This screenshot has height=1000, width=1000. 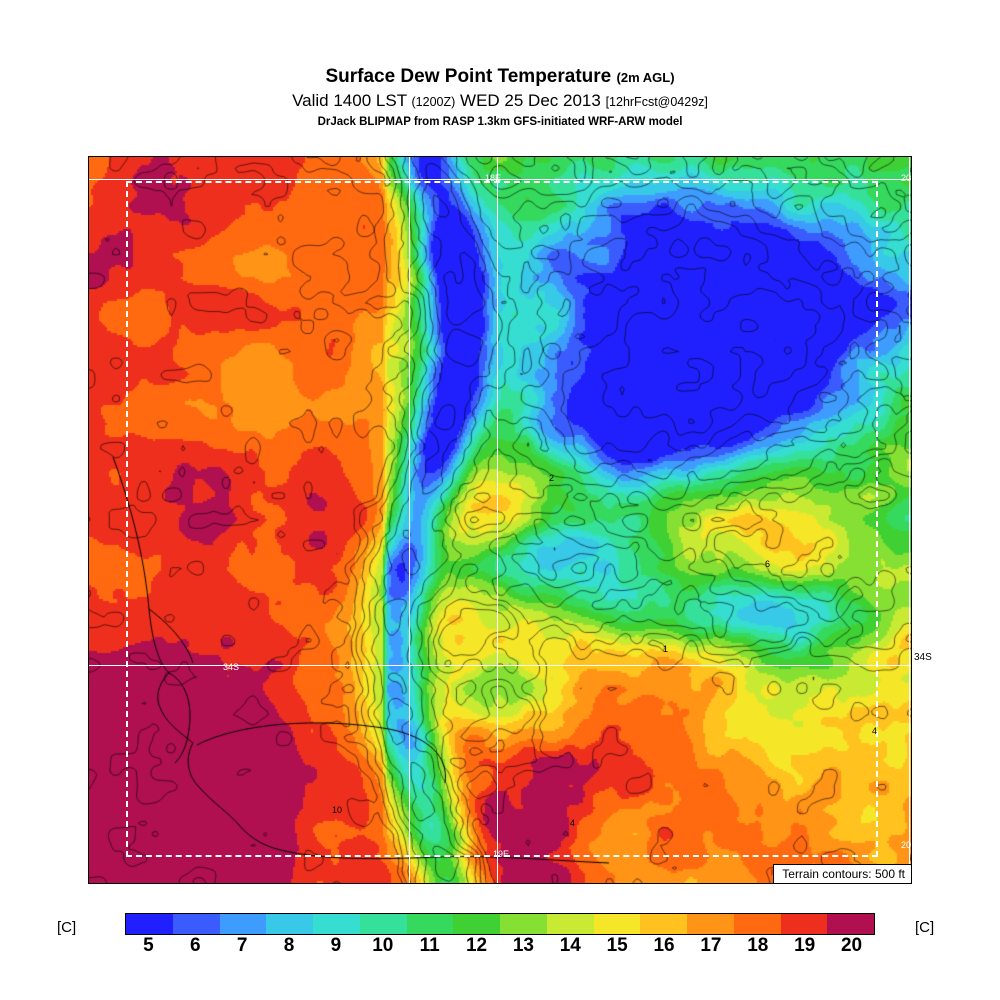 What do you see at coordinates (383, 945) in the screenshot?
I see `colorbar-tick-label: 10` at bounding box center [383, 945].